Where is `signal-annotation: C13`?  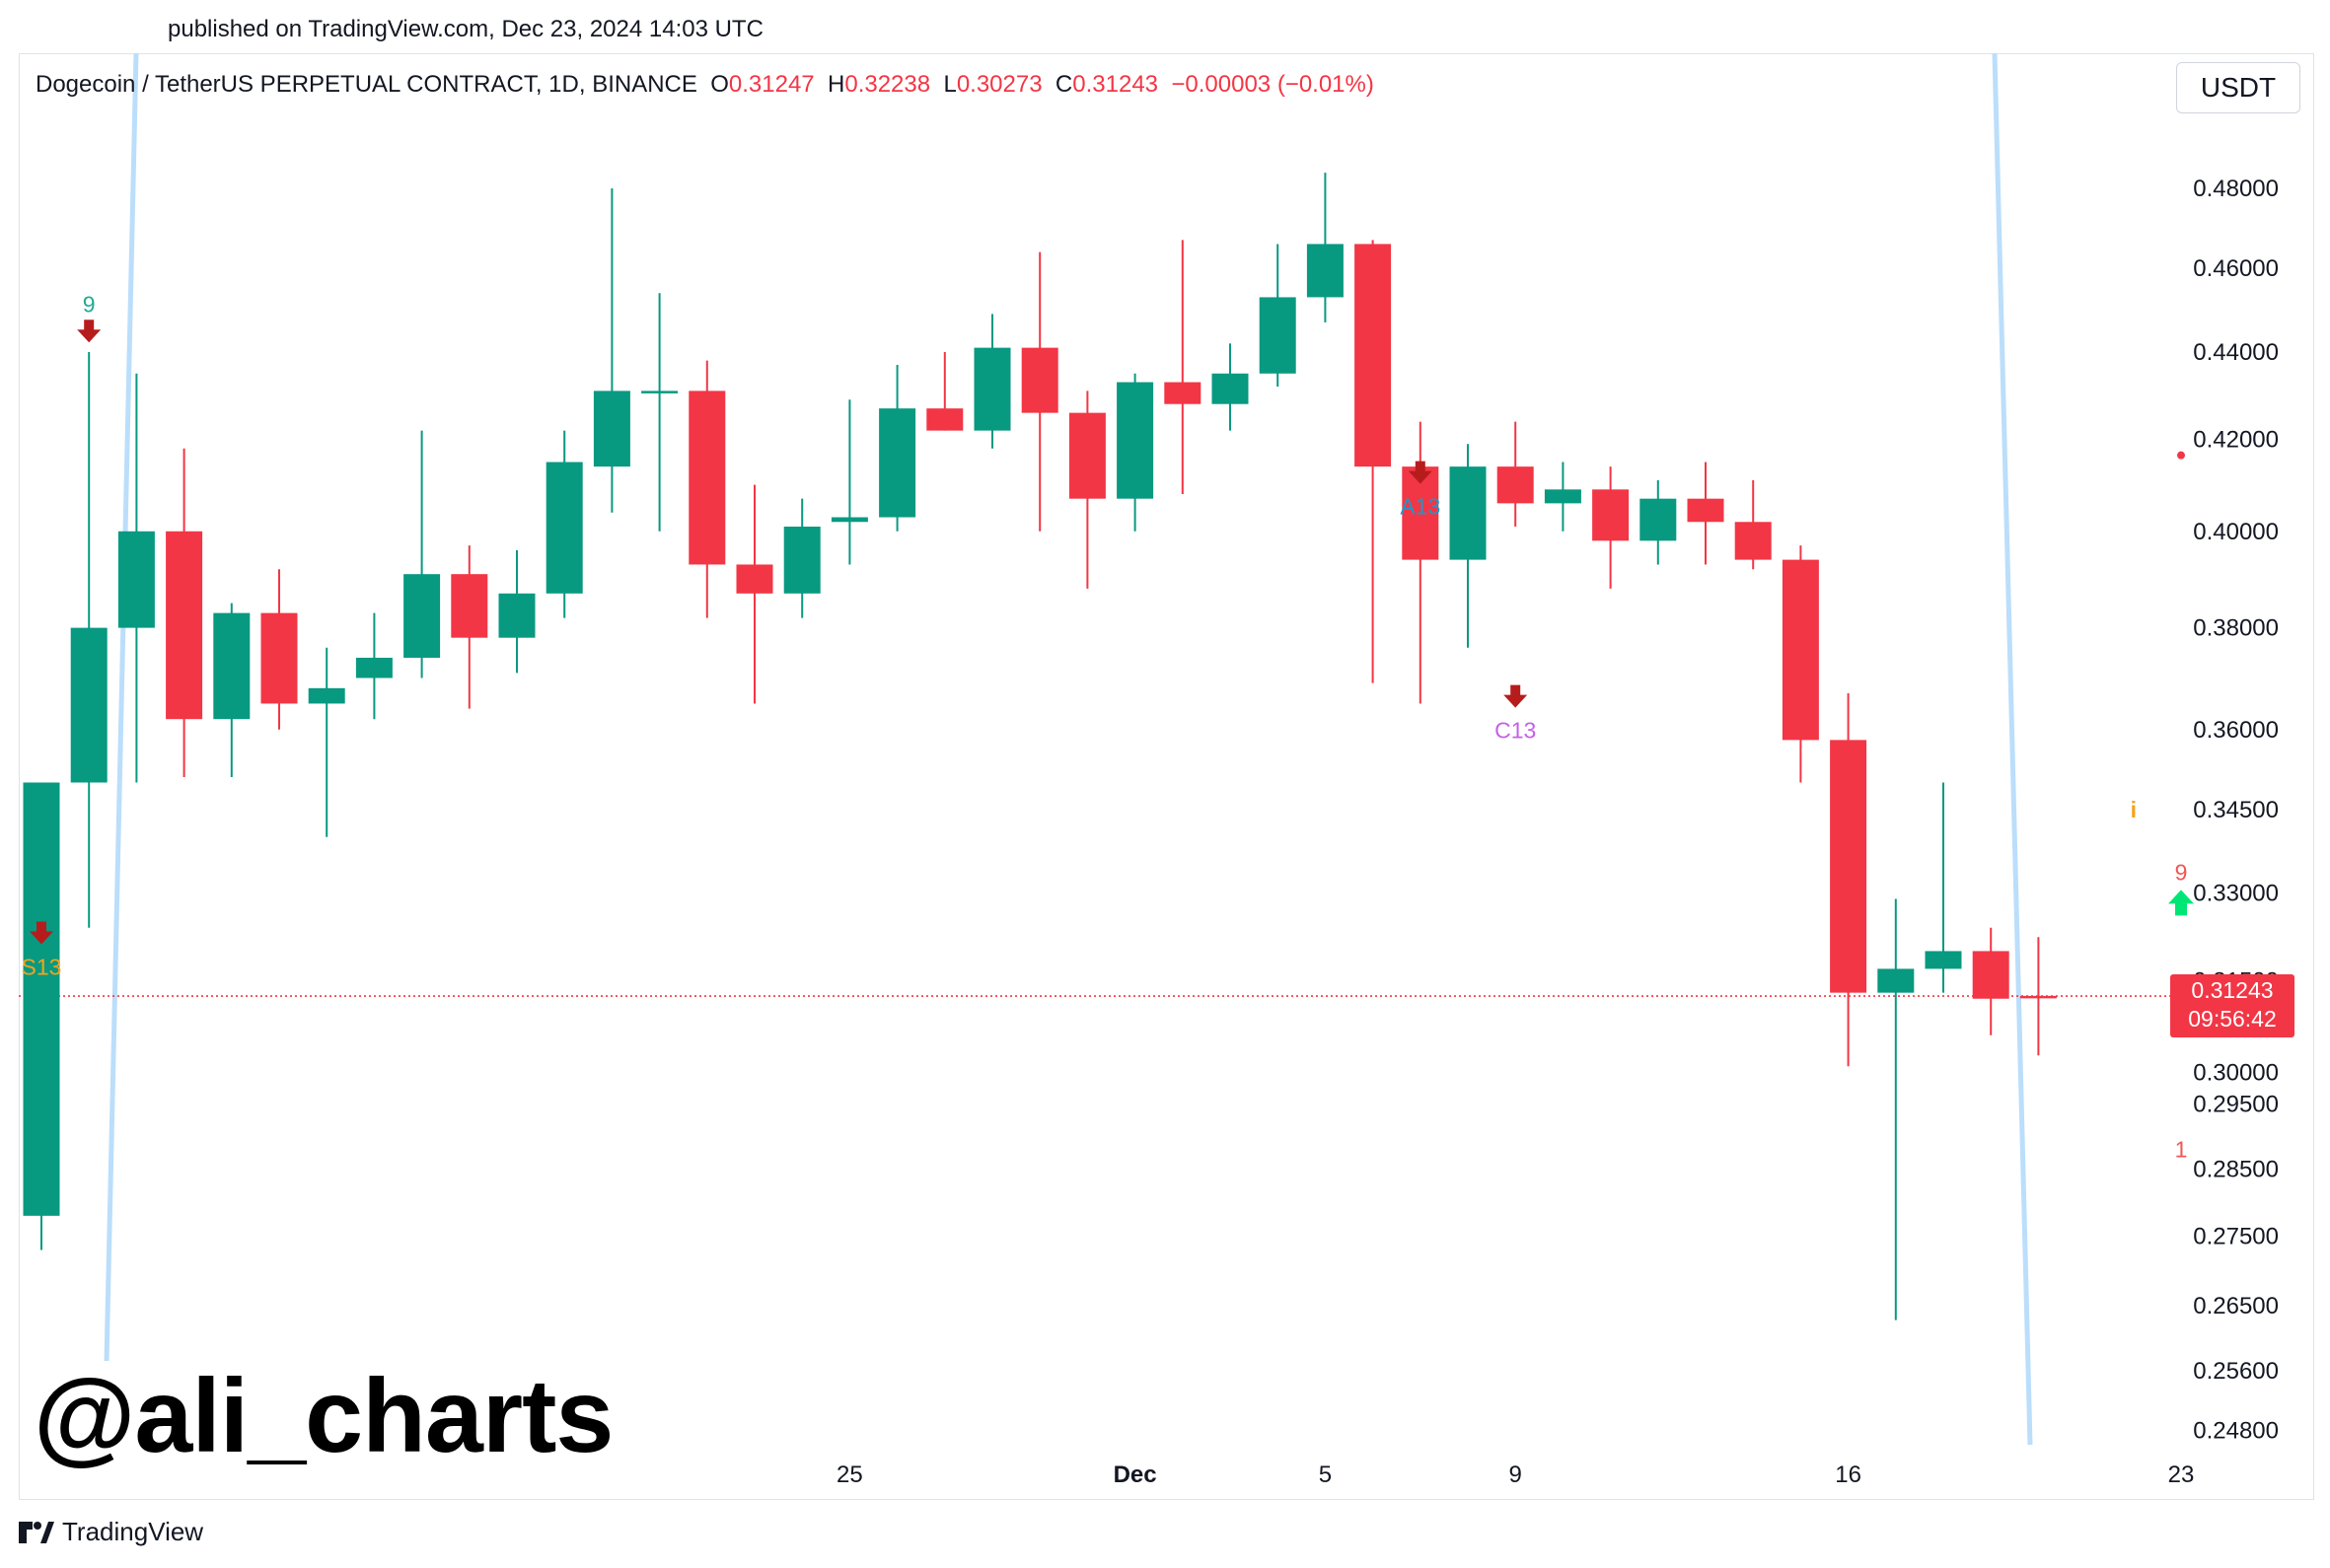
signal-annotation: C13 is located at coordinates (1515, 714).